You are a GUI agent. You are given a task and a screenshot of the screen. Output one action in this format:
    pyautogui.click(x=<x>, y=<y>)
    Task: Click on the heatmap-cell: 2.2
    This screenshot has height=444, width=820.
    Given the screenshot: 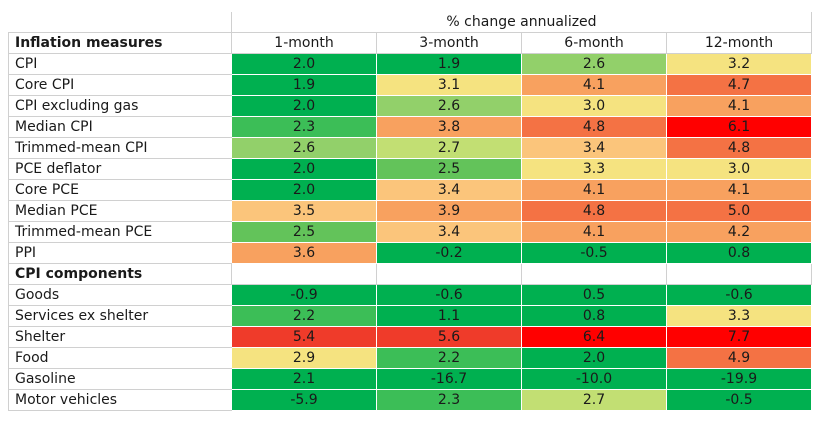 What is the action you would take?
    pyautogui.click(x=304, y=316)
    